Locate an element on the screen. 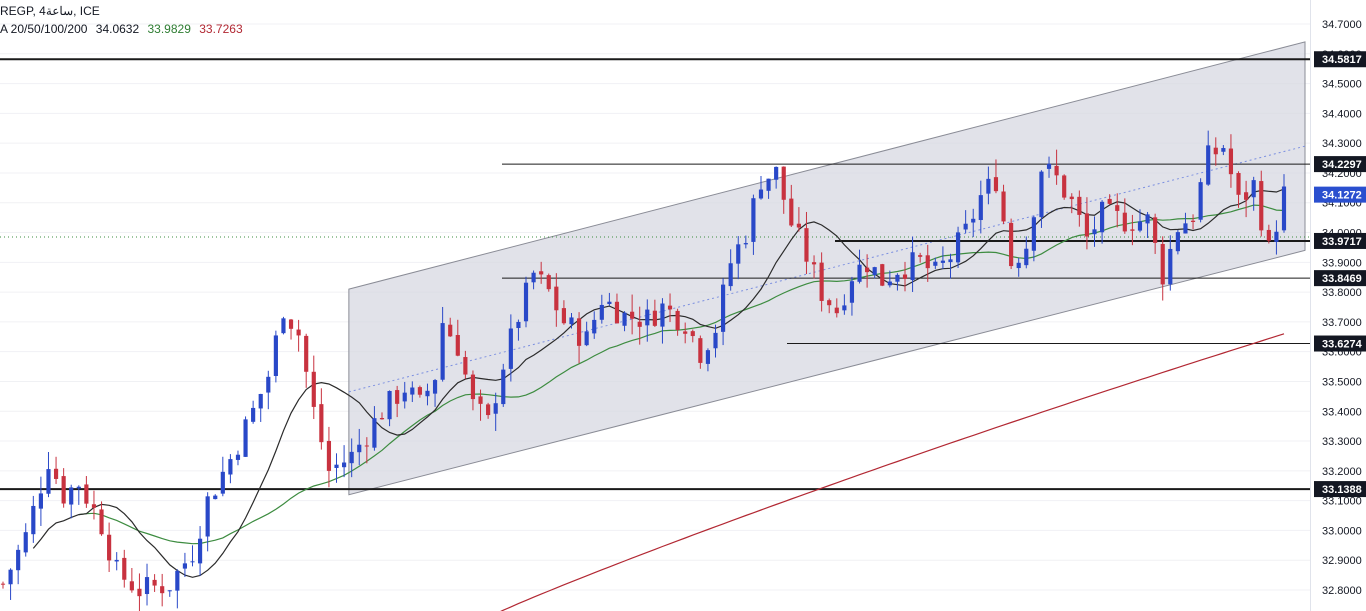  price-level-tag: 33.8469 is located at coordinates (1340, 278).